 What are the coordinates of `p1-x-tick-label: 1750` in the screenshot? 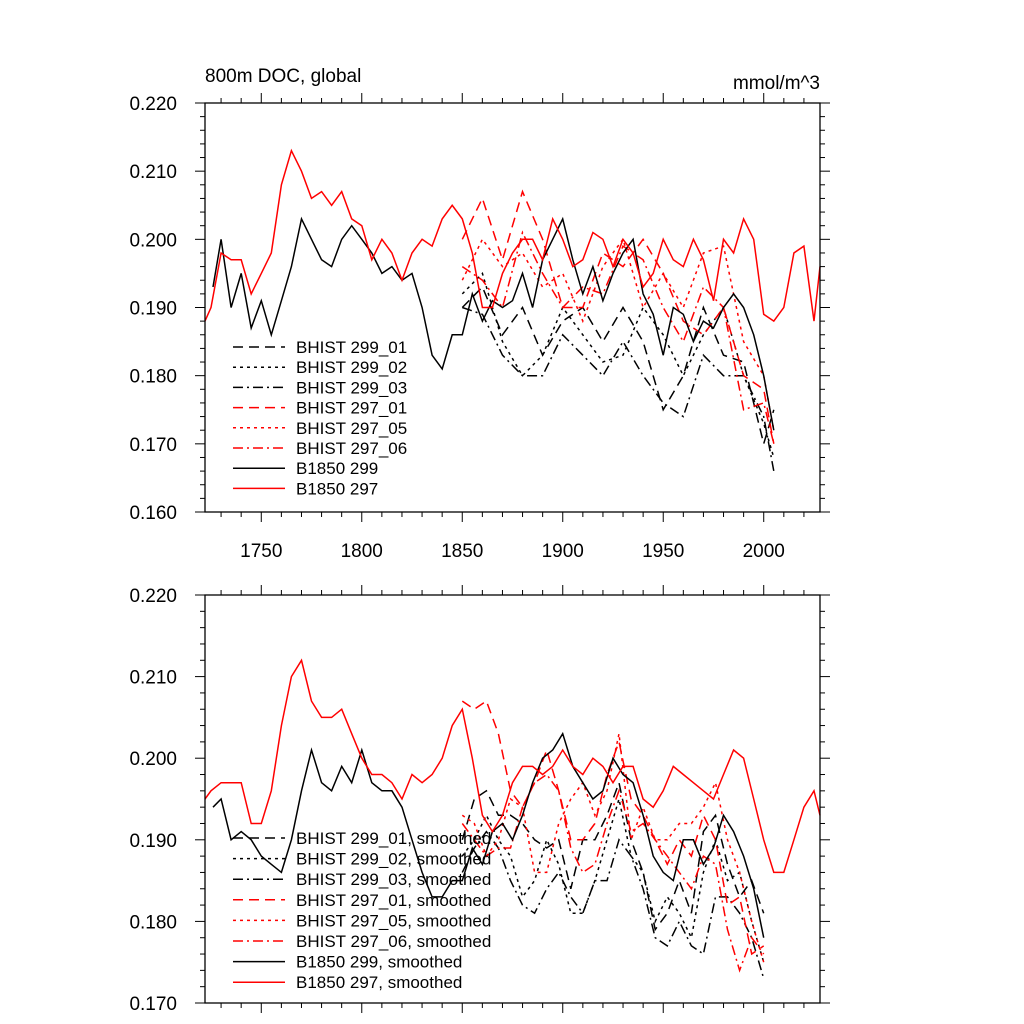 It's located at (261, 551).